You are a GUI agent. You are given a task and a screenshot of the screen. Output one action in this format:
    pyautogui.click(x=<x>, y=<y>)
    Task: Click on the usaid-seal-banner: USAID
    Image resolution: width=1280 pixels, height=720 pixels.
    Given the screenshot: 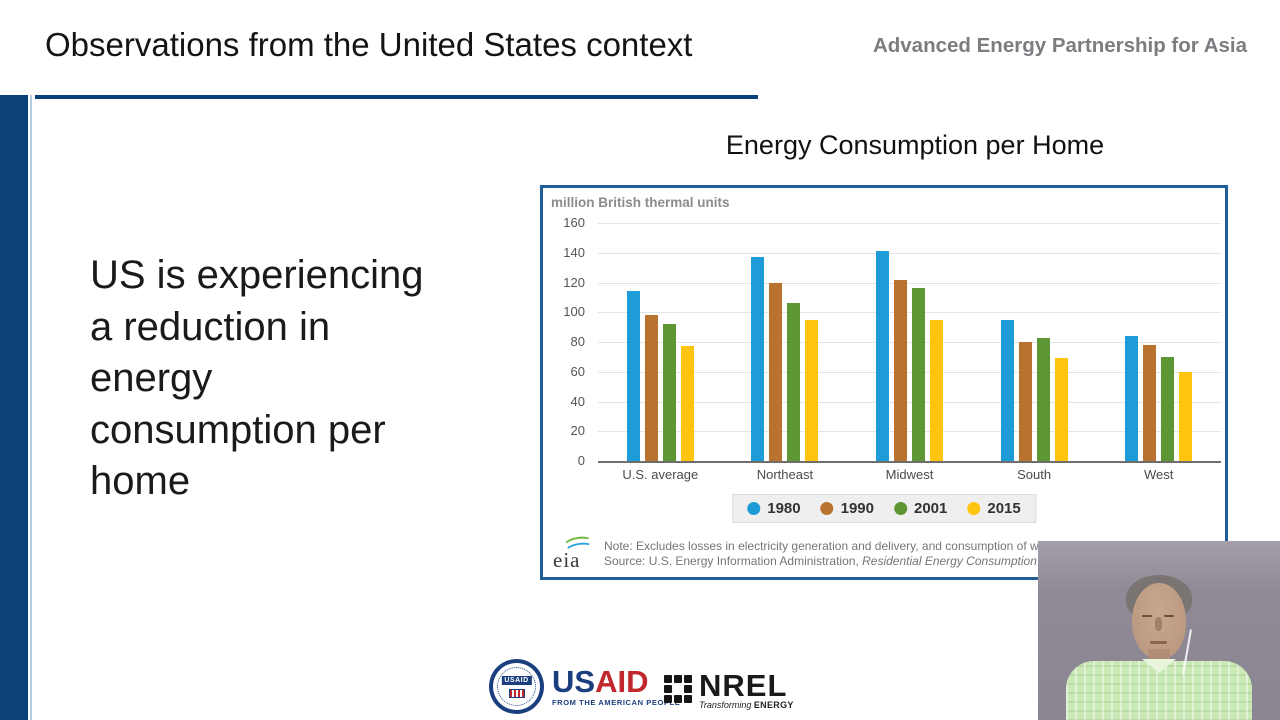 What is the action you would take?
    pyautogui.click(x=516, y=680)
    